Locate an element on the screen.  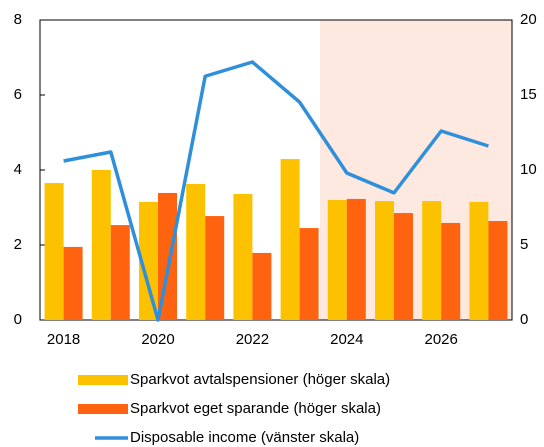
y-tick-label: 6 is located at coordinates (18, 94).